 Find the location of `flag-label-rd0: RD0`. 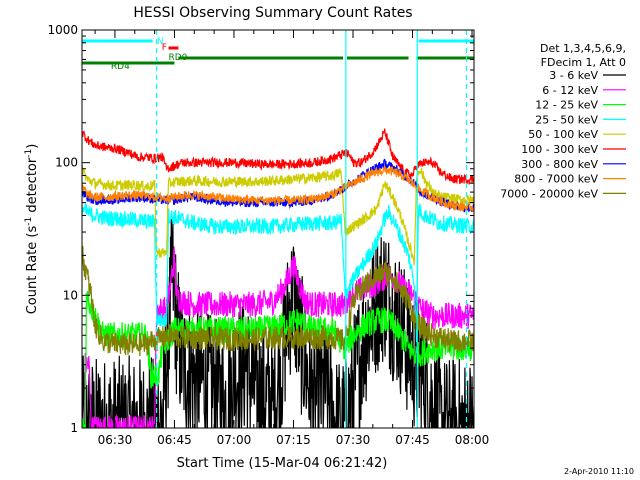

flag-label-rd0: RD0 is located at coordinates (177, 58).